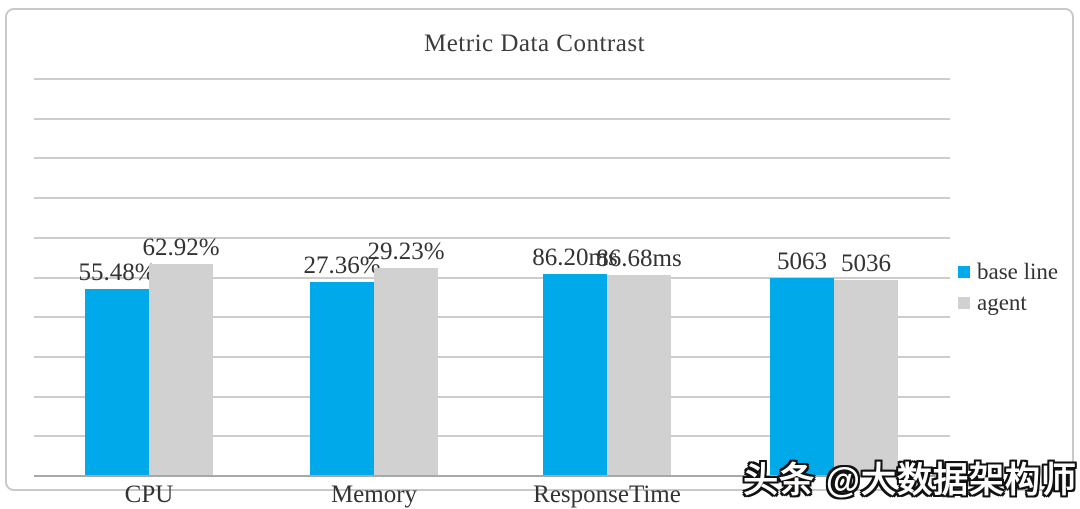 This screenshot has height=509, width=1080. I want to click on category-label-memory: Memory, so click(374, 495).